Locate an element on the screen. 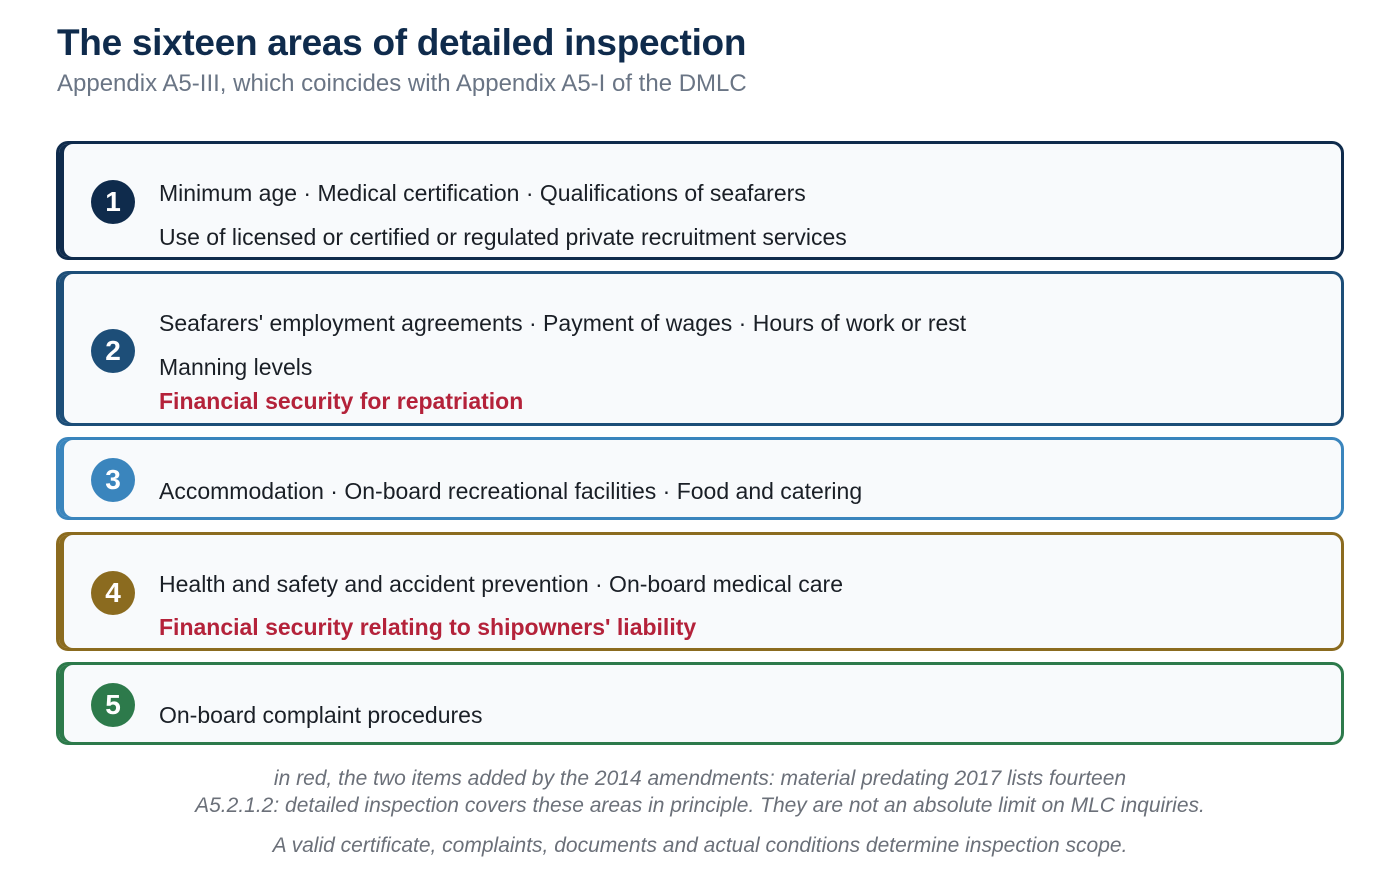 This screenshot has width=1400, height=880. group-item-line: Manning levels is located at coordinates (236, 367).